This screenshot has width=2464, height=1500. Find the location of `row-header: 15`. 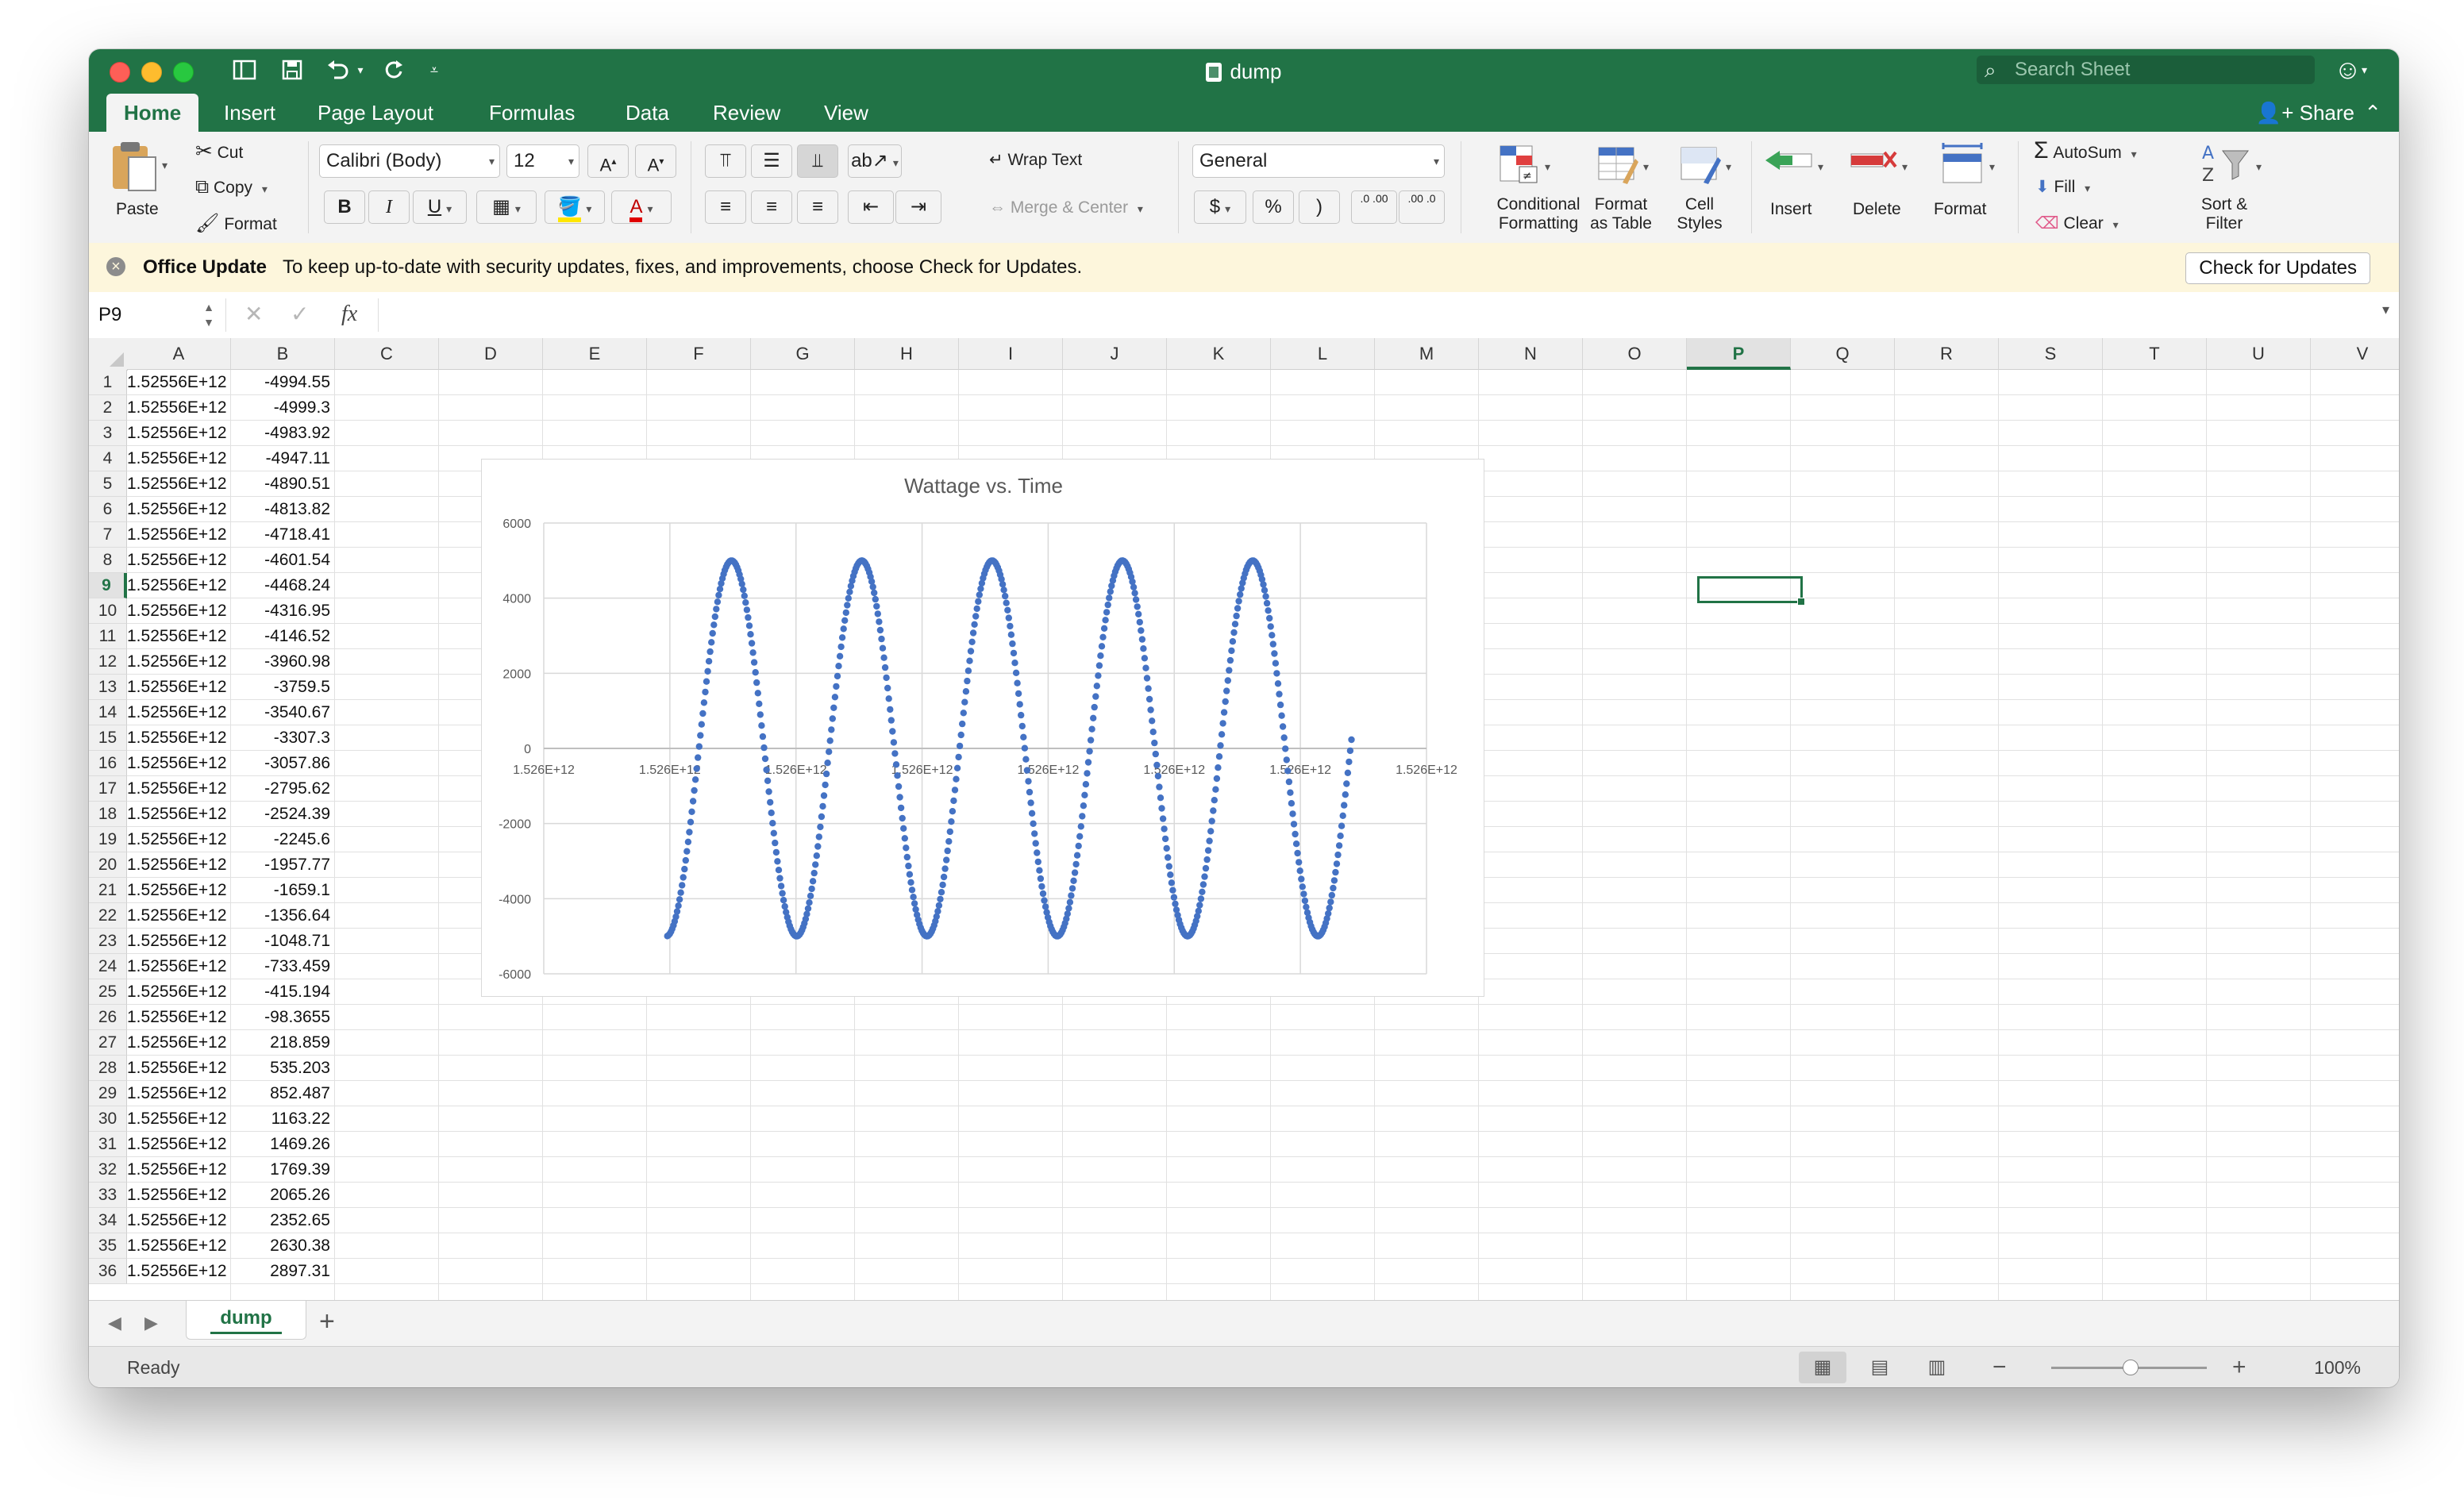

row-header: 15 is located at coordinates (108, 738).